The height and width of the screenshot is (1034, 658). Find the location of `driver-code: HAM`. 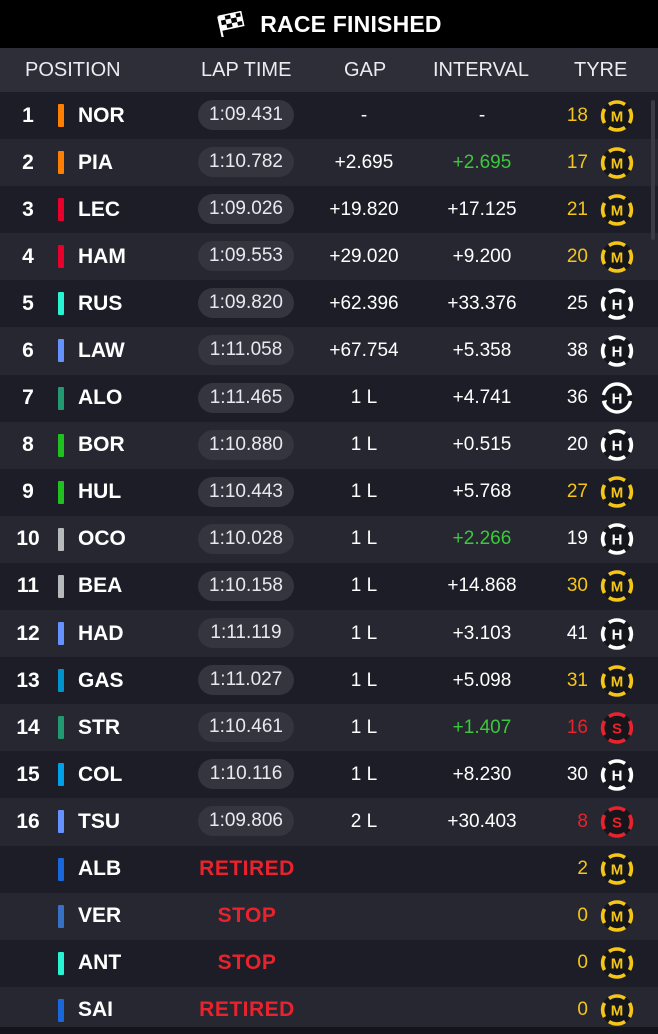

driver-code: HAM is located at coordinates (102, 256).